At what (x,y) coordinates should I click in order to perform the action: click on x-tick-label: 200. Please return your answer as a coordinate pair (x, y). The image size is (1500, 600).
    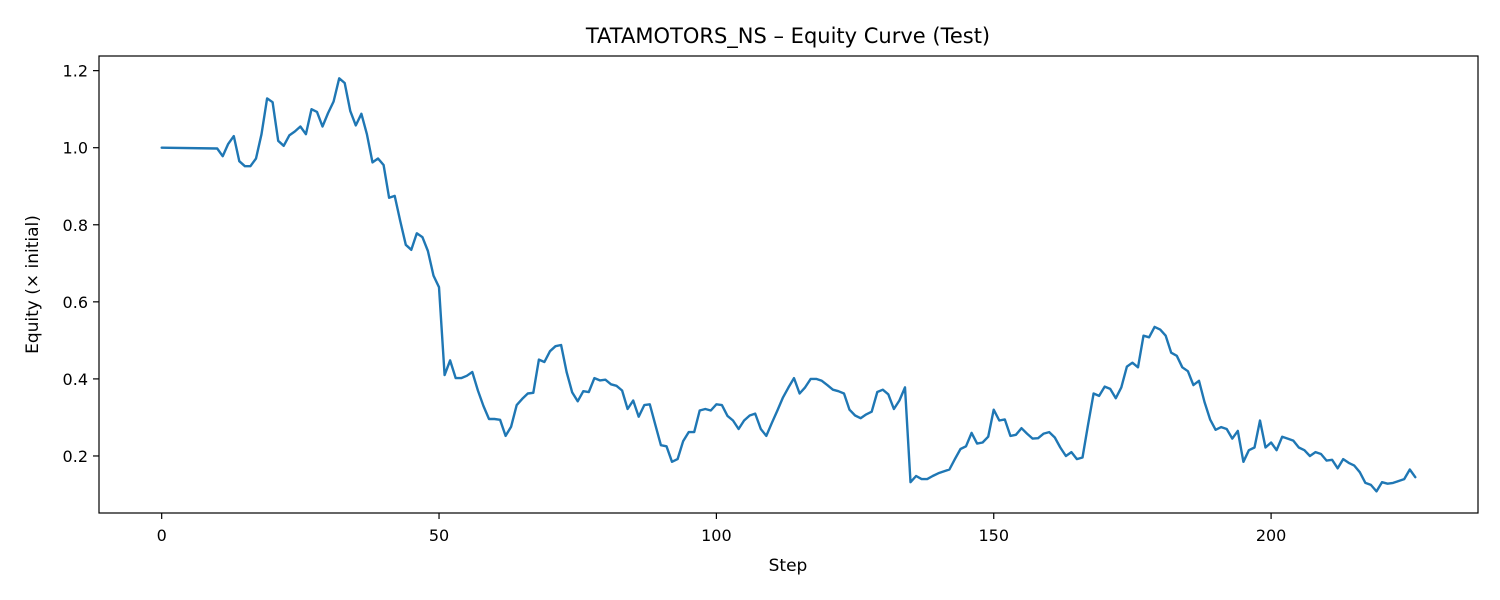
    Looking at the image, I should click on (1271, 535).